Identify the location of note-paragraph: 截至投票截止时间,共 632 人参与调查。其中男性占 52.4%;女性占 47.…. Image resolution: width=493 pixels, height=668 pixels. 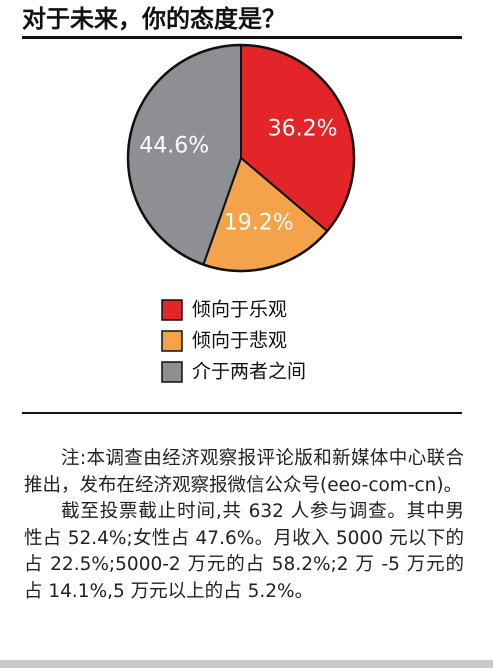
(244, 551).